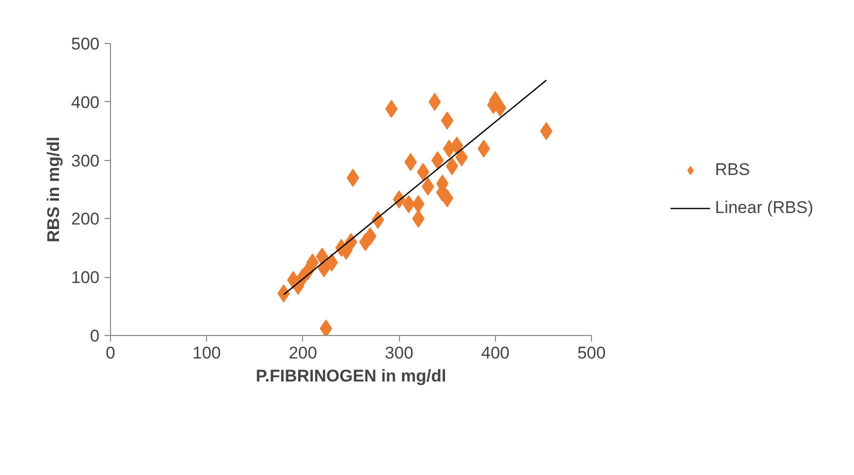 Image resolution: width=854 pixels, height=475 pixels. What do you see at coordinates (85, 102) in the screenshot?
I see `y-tick-label: 400` at bounding box center [85, 102].